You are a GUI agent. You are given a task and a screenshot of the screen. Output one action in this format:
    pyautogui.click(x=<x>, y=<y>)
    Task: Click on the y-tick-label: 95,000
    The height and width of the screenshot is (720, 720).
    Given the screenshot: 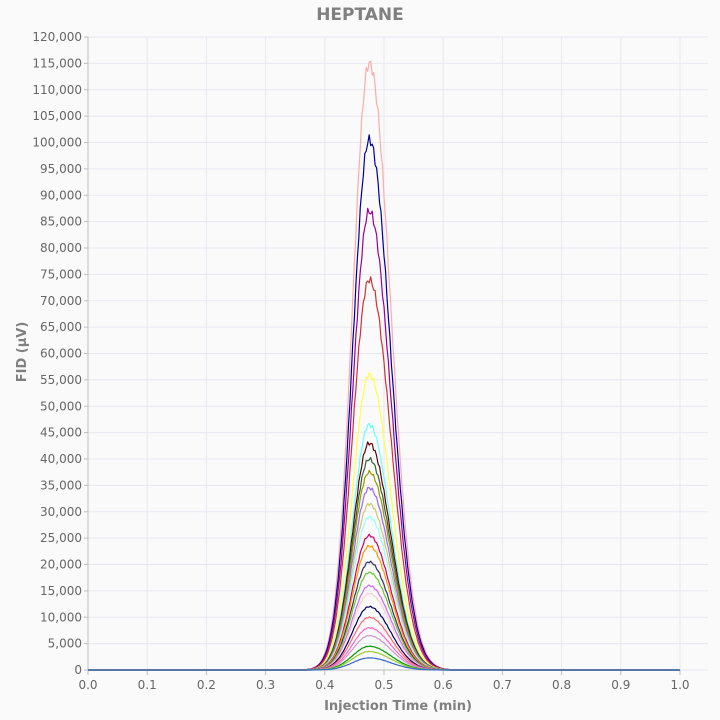 What is the action you would take?
    pyautogui.click(x=61, y=169)
    